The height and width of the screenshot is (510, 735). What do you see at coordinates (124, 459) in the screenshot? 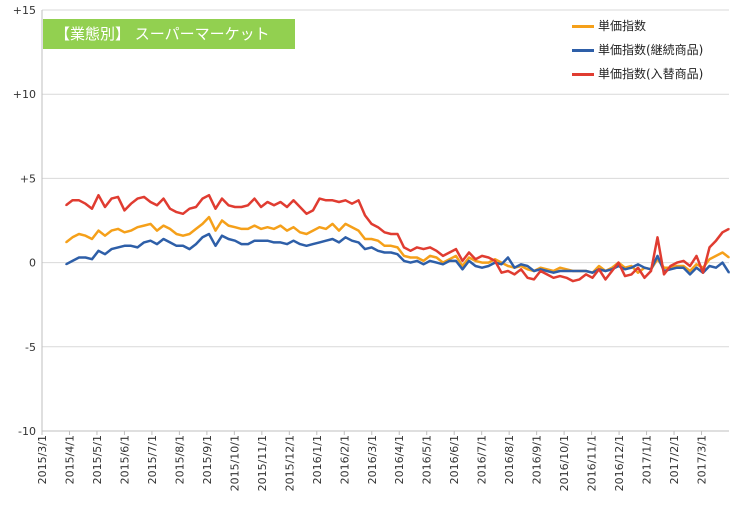
I see `x-tick-label: 2015/6/1` at bounding box center [124, 459].